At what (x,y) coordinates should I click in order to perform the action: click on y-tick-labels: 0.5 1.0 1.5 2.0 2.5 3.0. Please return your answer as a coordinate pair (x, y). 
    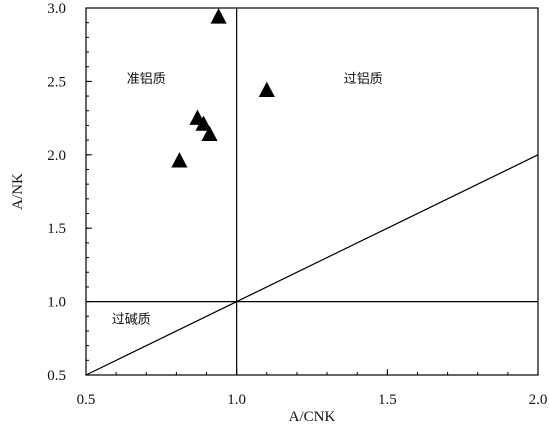
    Looking at the image, I should click on (56, 192).